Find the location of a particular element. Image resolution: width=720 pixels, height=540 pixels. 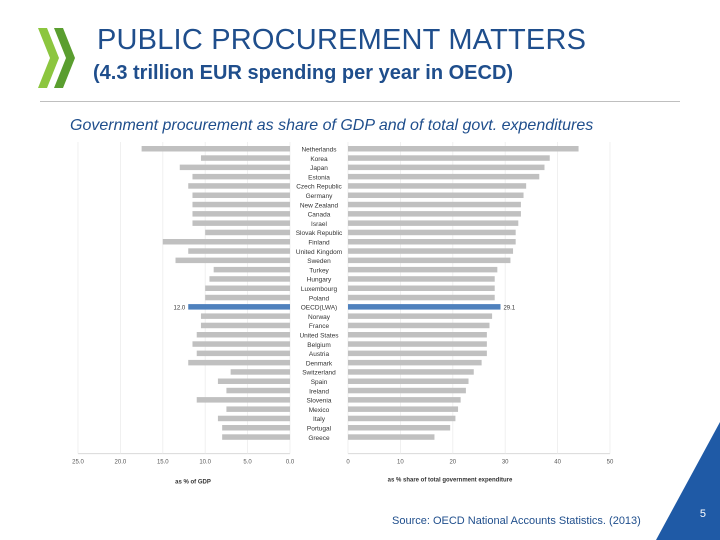

axis-title-left: as % of GDP is located at coordinates (193, 483).